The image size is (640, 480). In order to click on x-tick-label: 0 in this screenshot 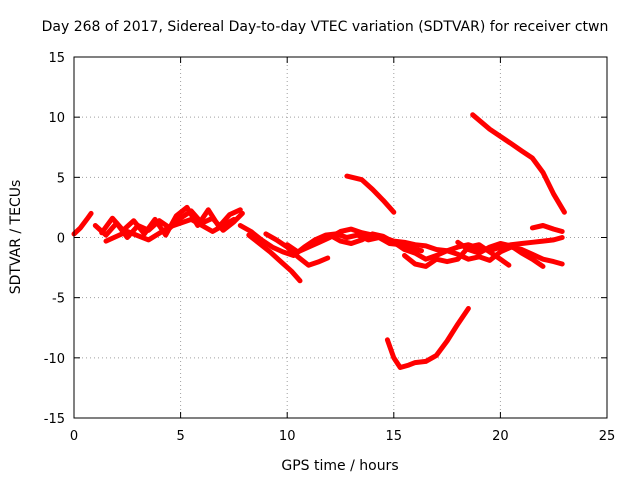, I will do `click(74, 436)`.